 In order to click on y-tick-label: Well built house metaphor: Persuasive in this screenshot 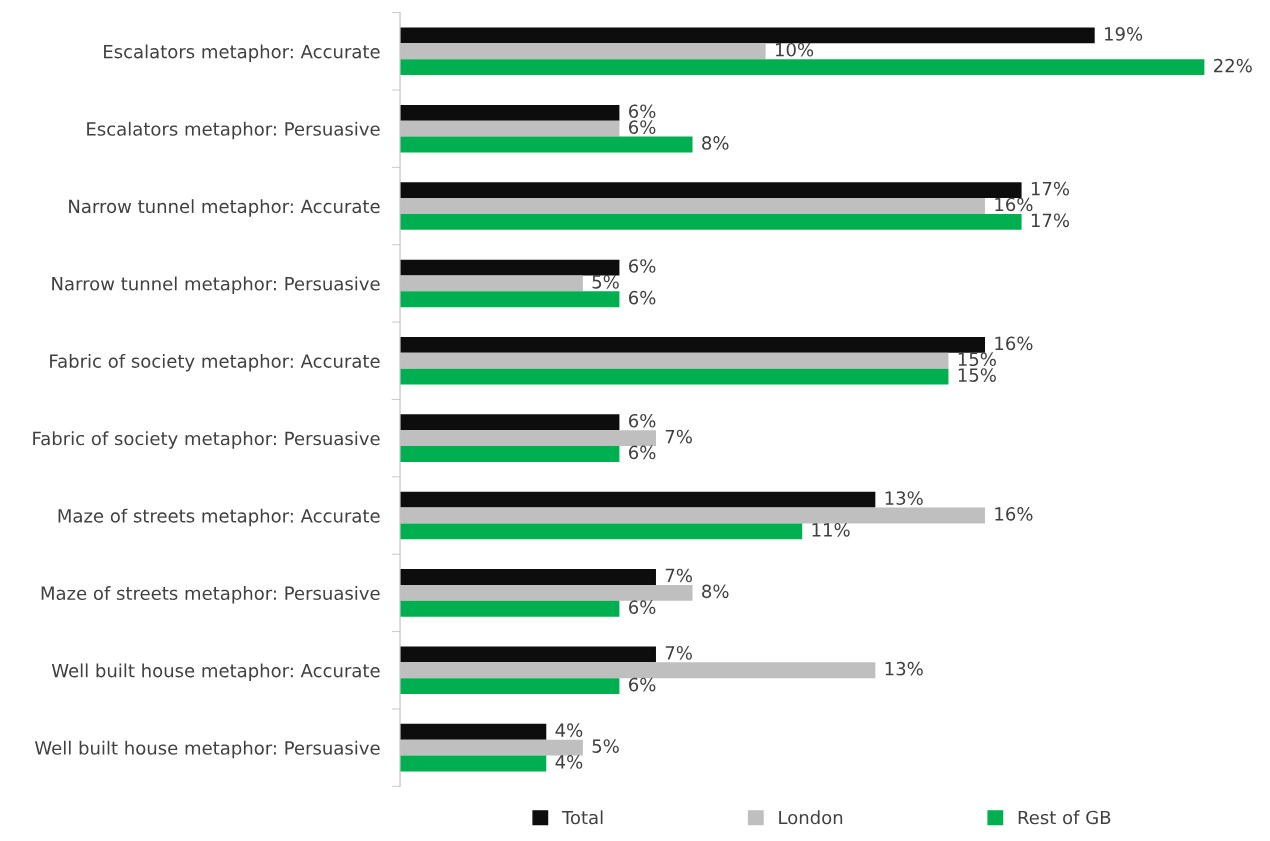, I will do `click(207, 749)`.